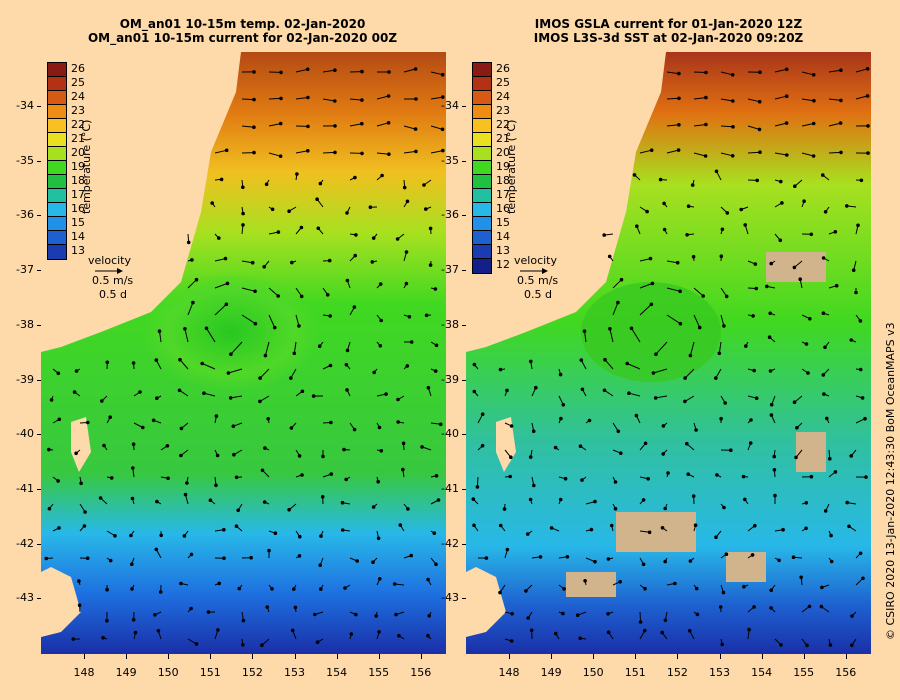  I want to click on right-legend-title: temperature (°C), so click(511, 166).